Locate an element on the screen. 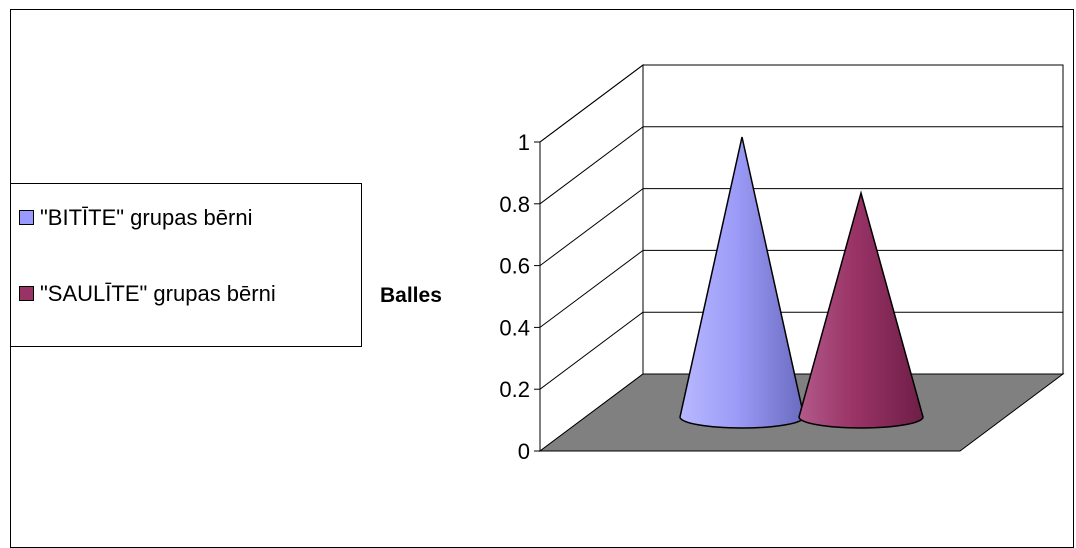 The image size is (1076, 548). y-tick-label: 0 is located at coordinates (524, 451).